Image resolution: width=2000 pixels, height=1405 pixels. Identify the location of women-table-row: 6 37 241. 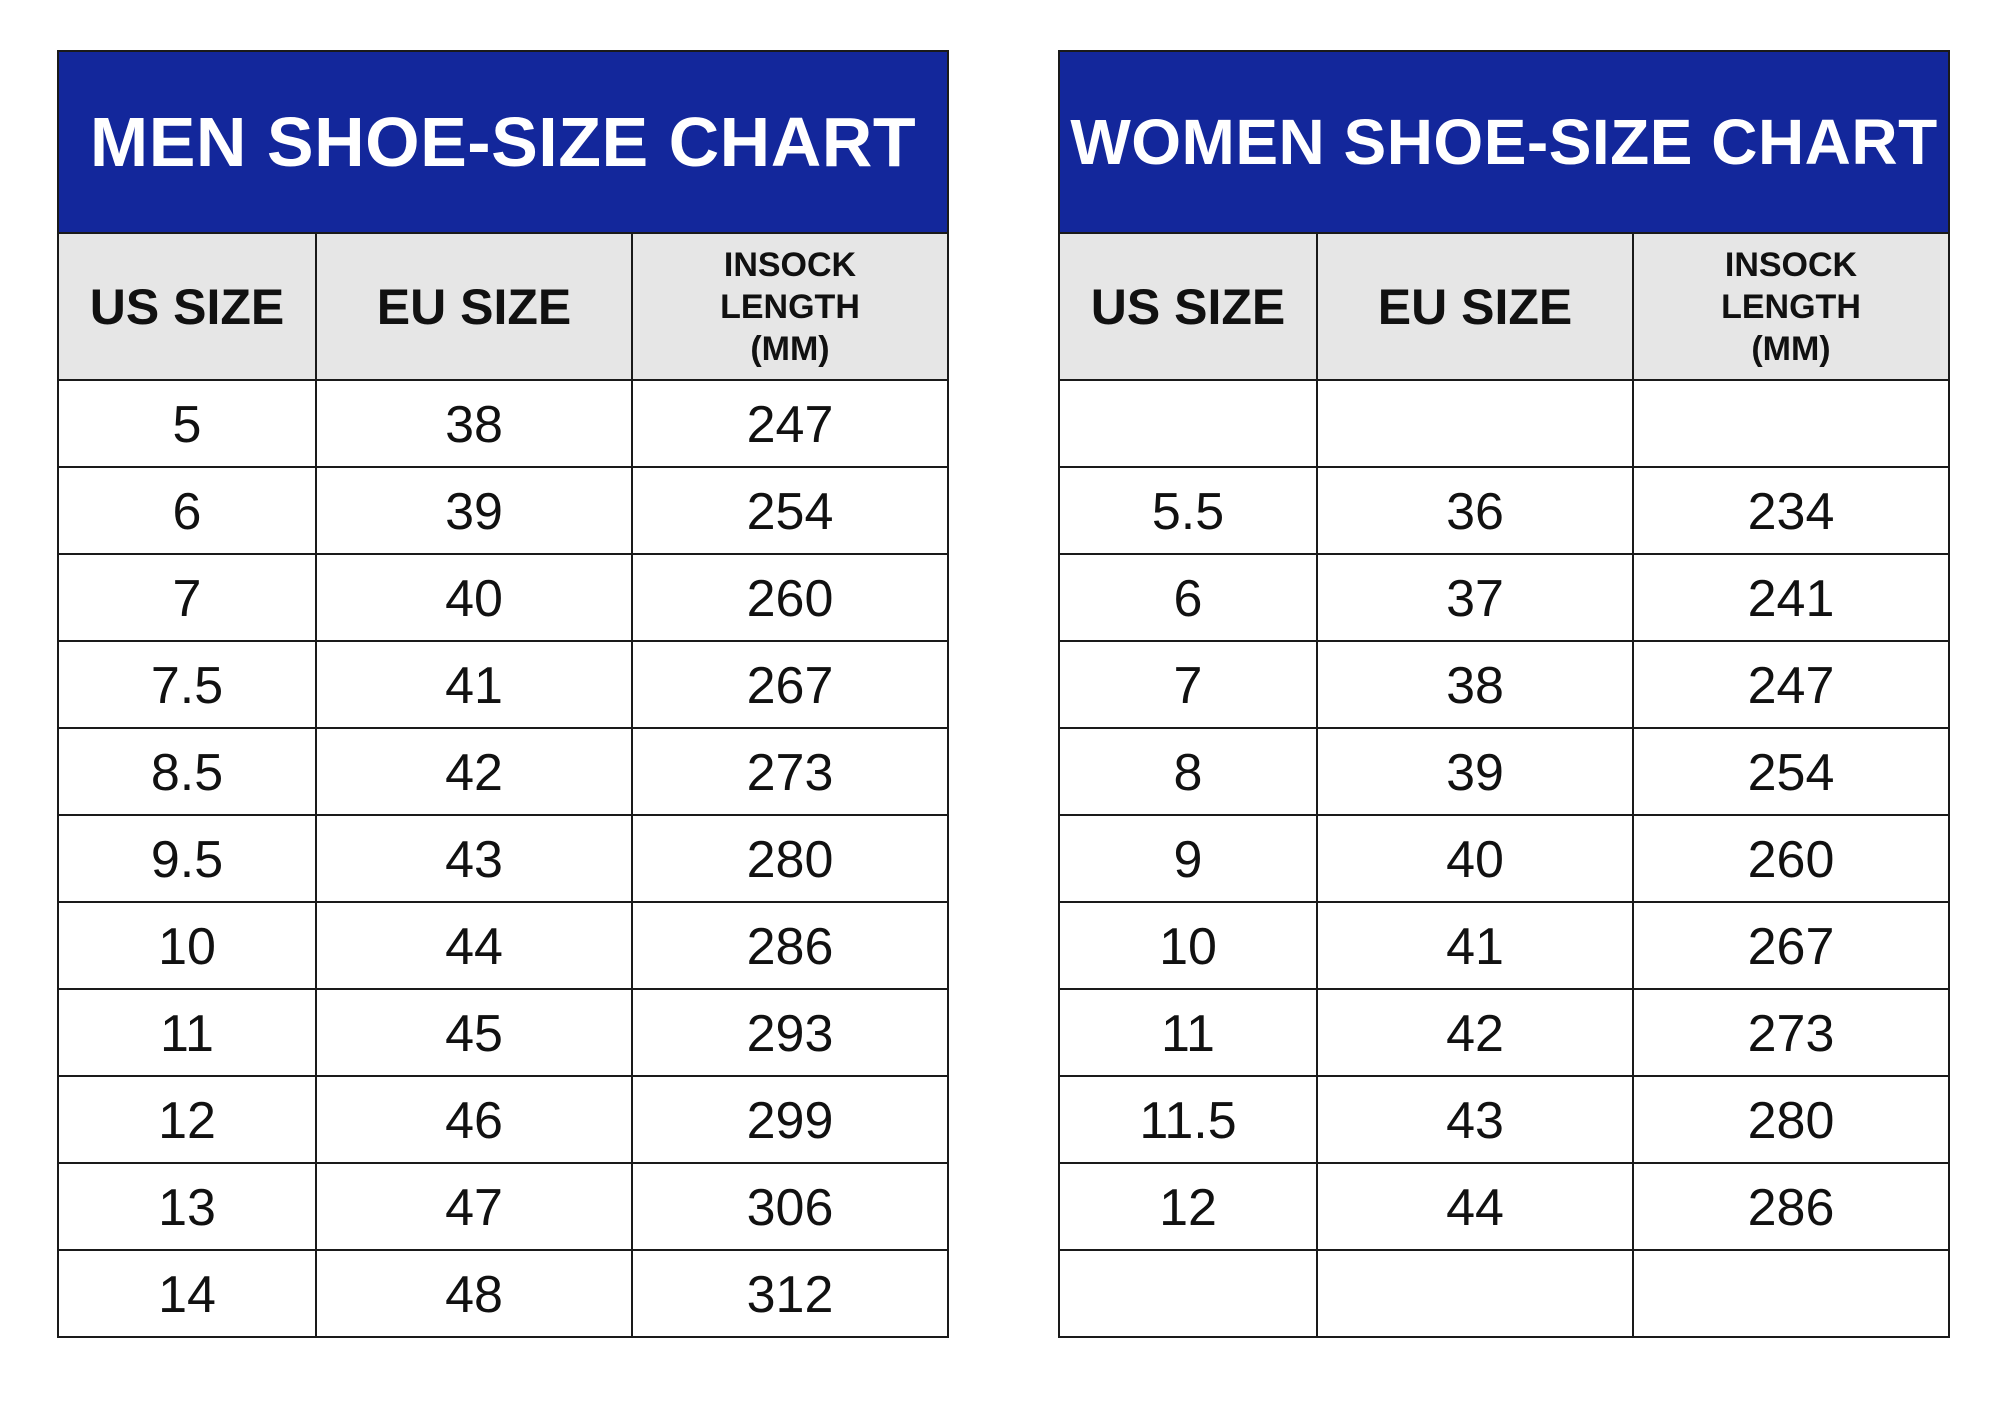
(1504, 596).